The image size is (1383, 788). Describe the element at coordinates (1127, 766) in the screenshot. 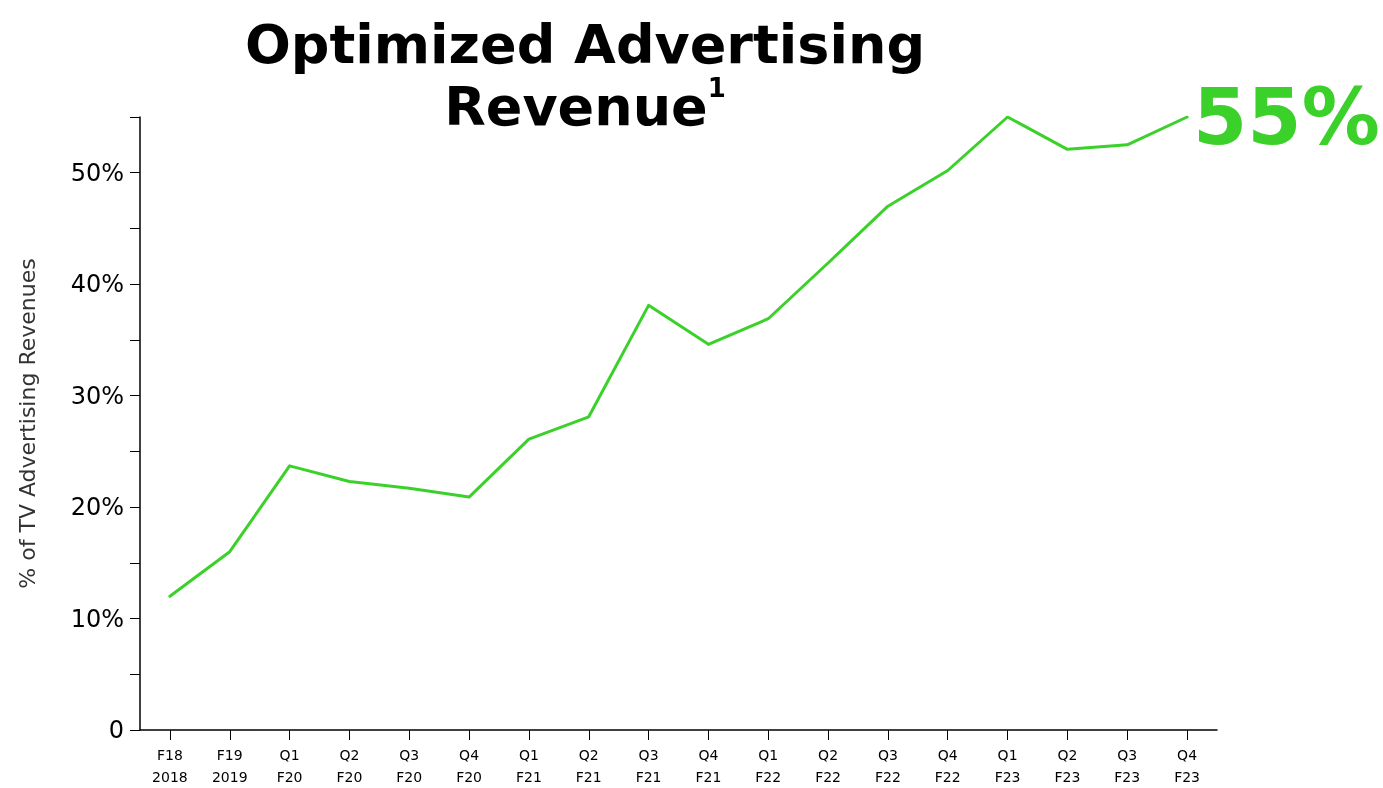

I see `x-tick-label: Q3 F23` at that location.